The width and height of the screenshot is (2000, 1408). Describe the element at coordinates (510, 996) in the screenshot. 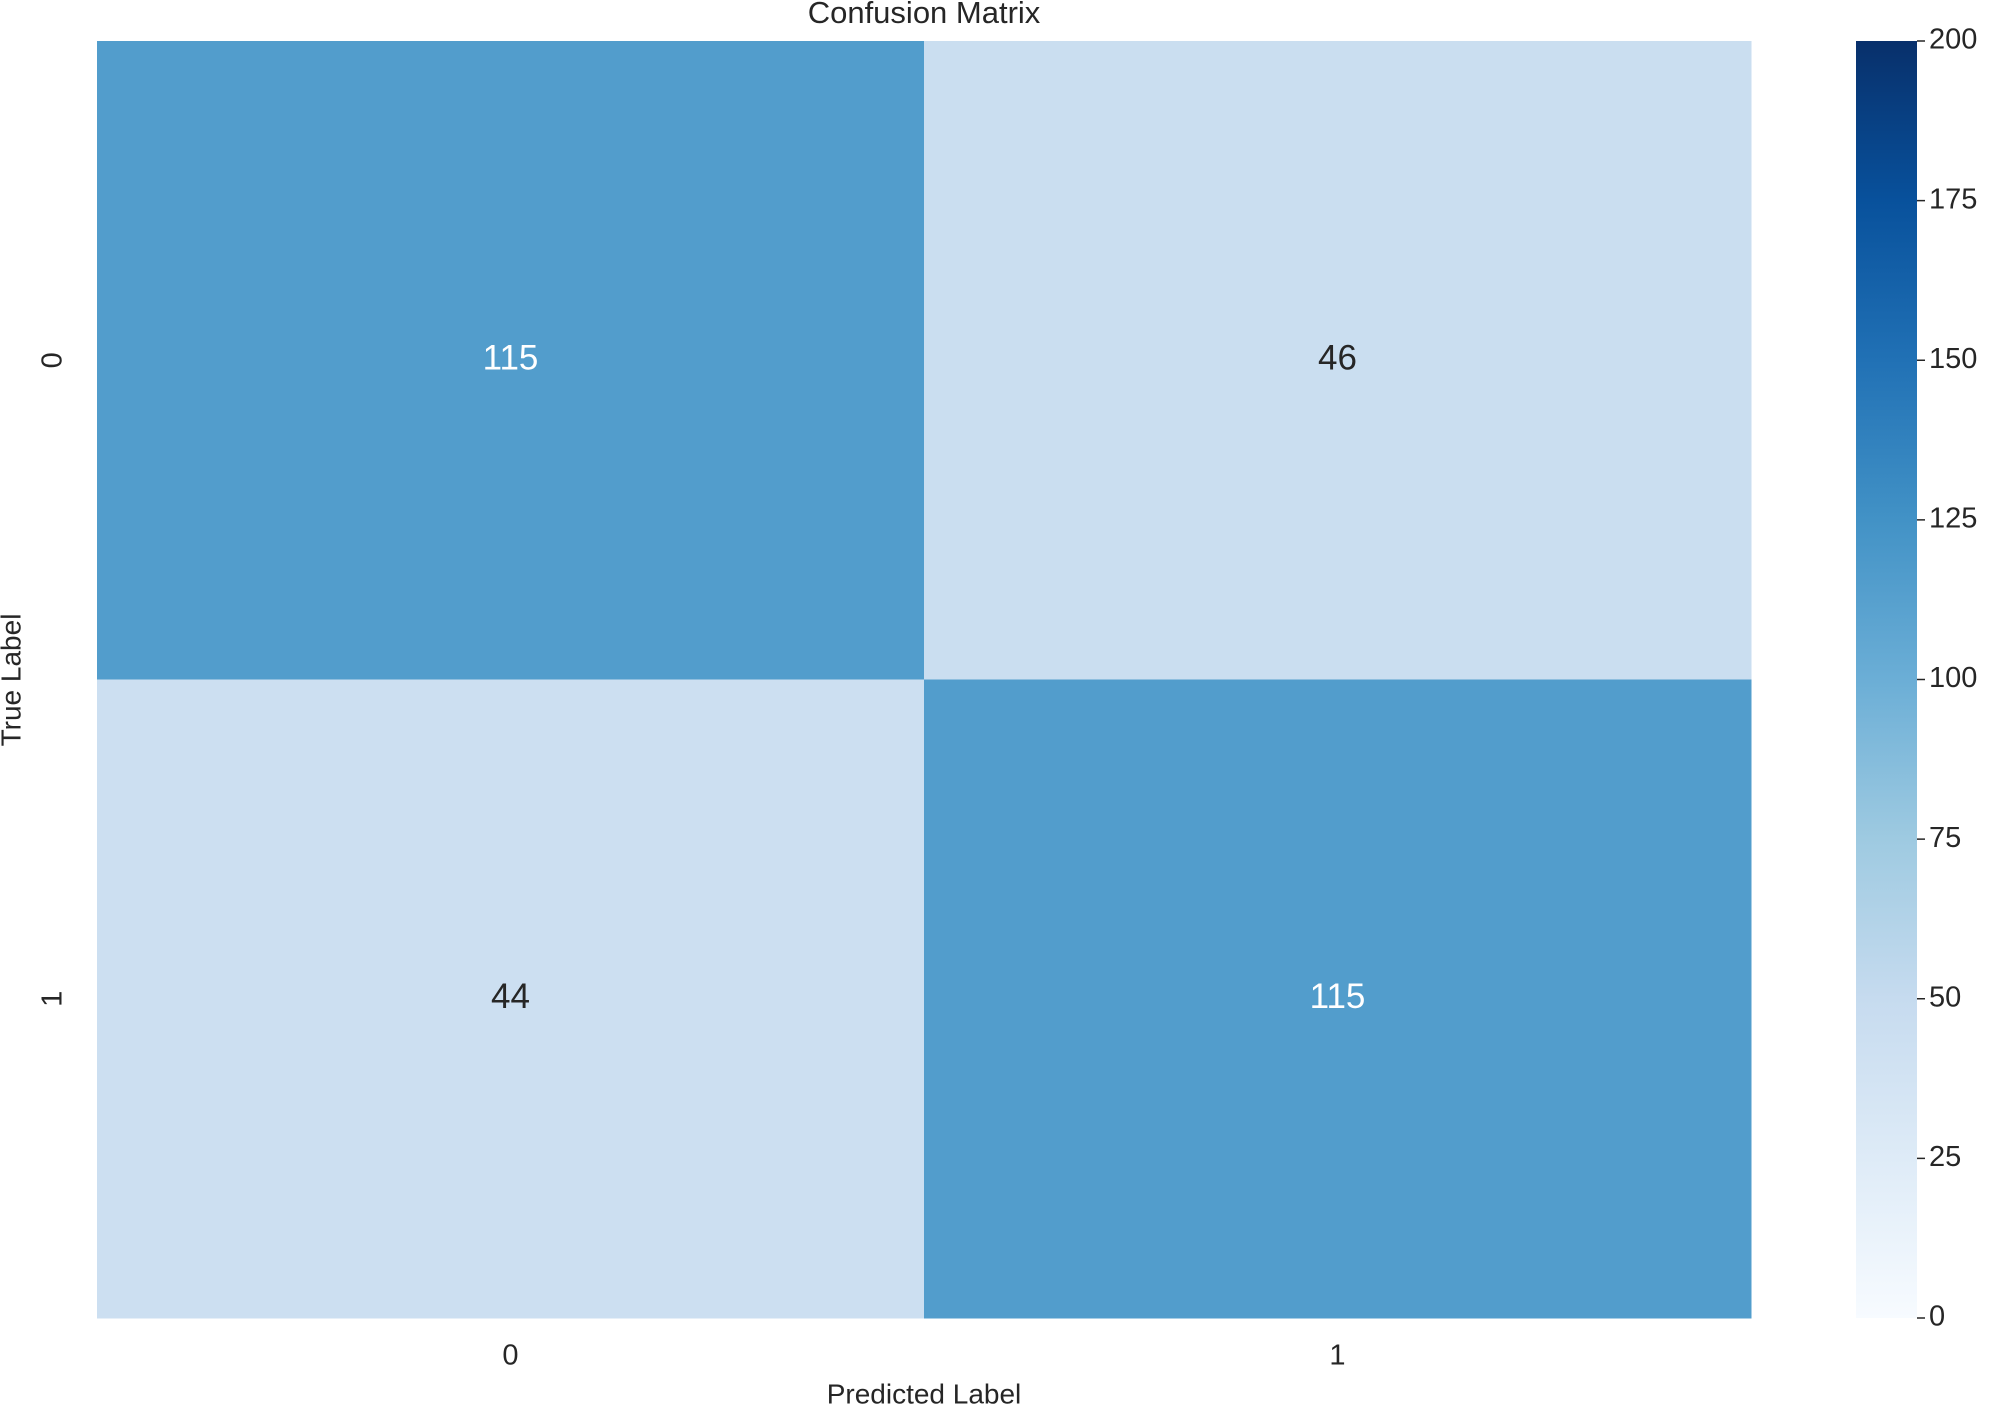

I see `cell-label: 44` at that location.